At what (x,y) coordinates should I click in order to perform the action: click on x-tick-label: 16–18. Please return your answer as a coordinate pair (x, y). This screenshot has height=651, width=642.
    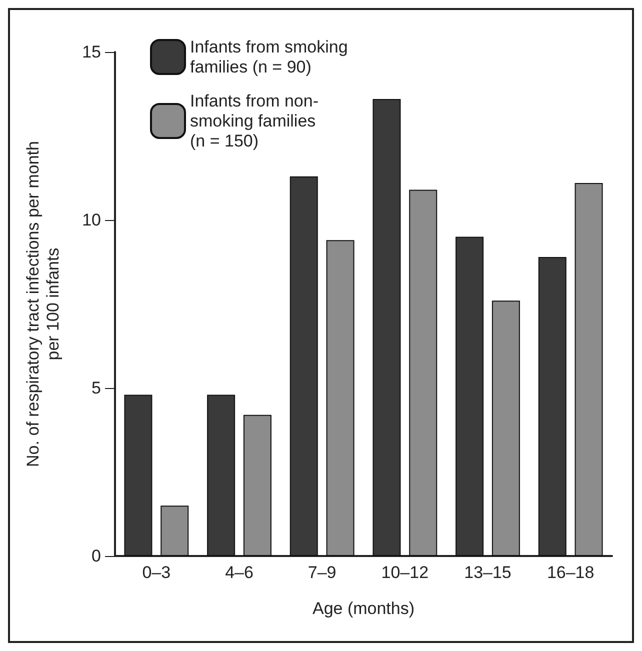
    Looking at the image, I should click on (570, 572).